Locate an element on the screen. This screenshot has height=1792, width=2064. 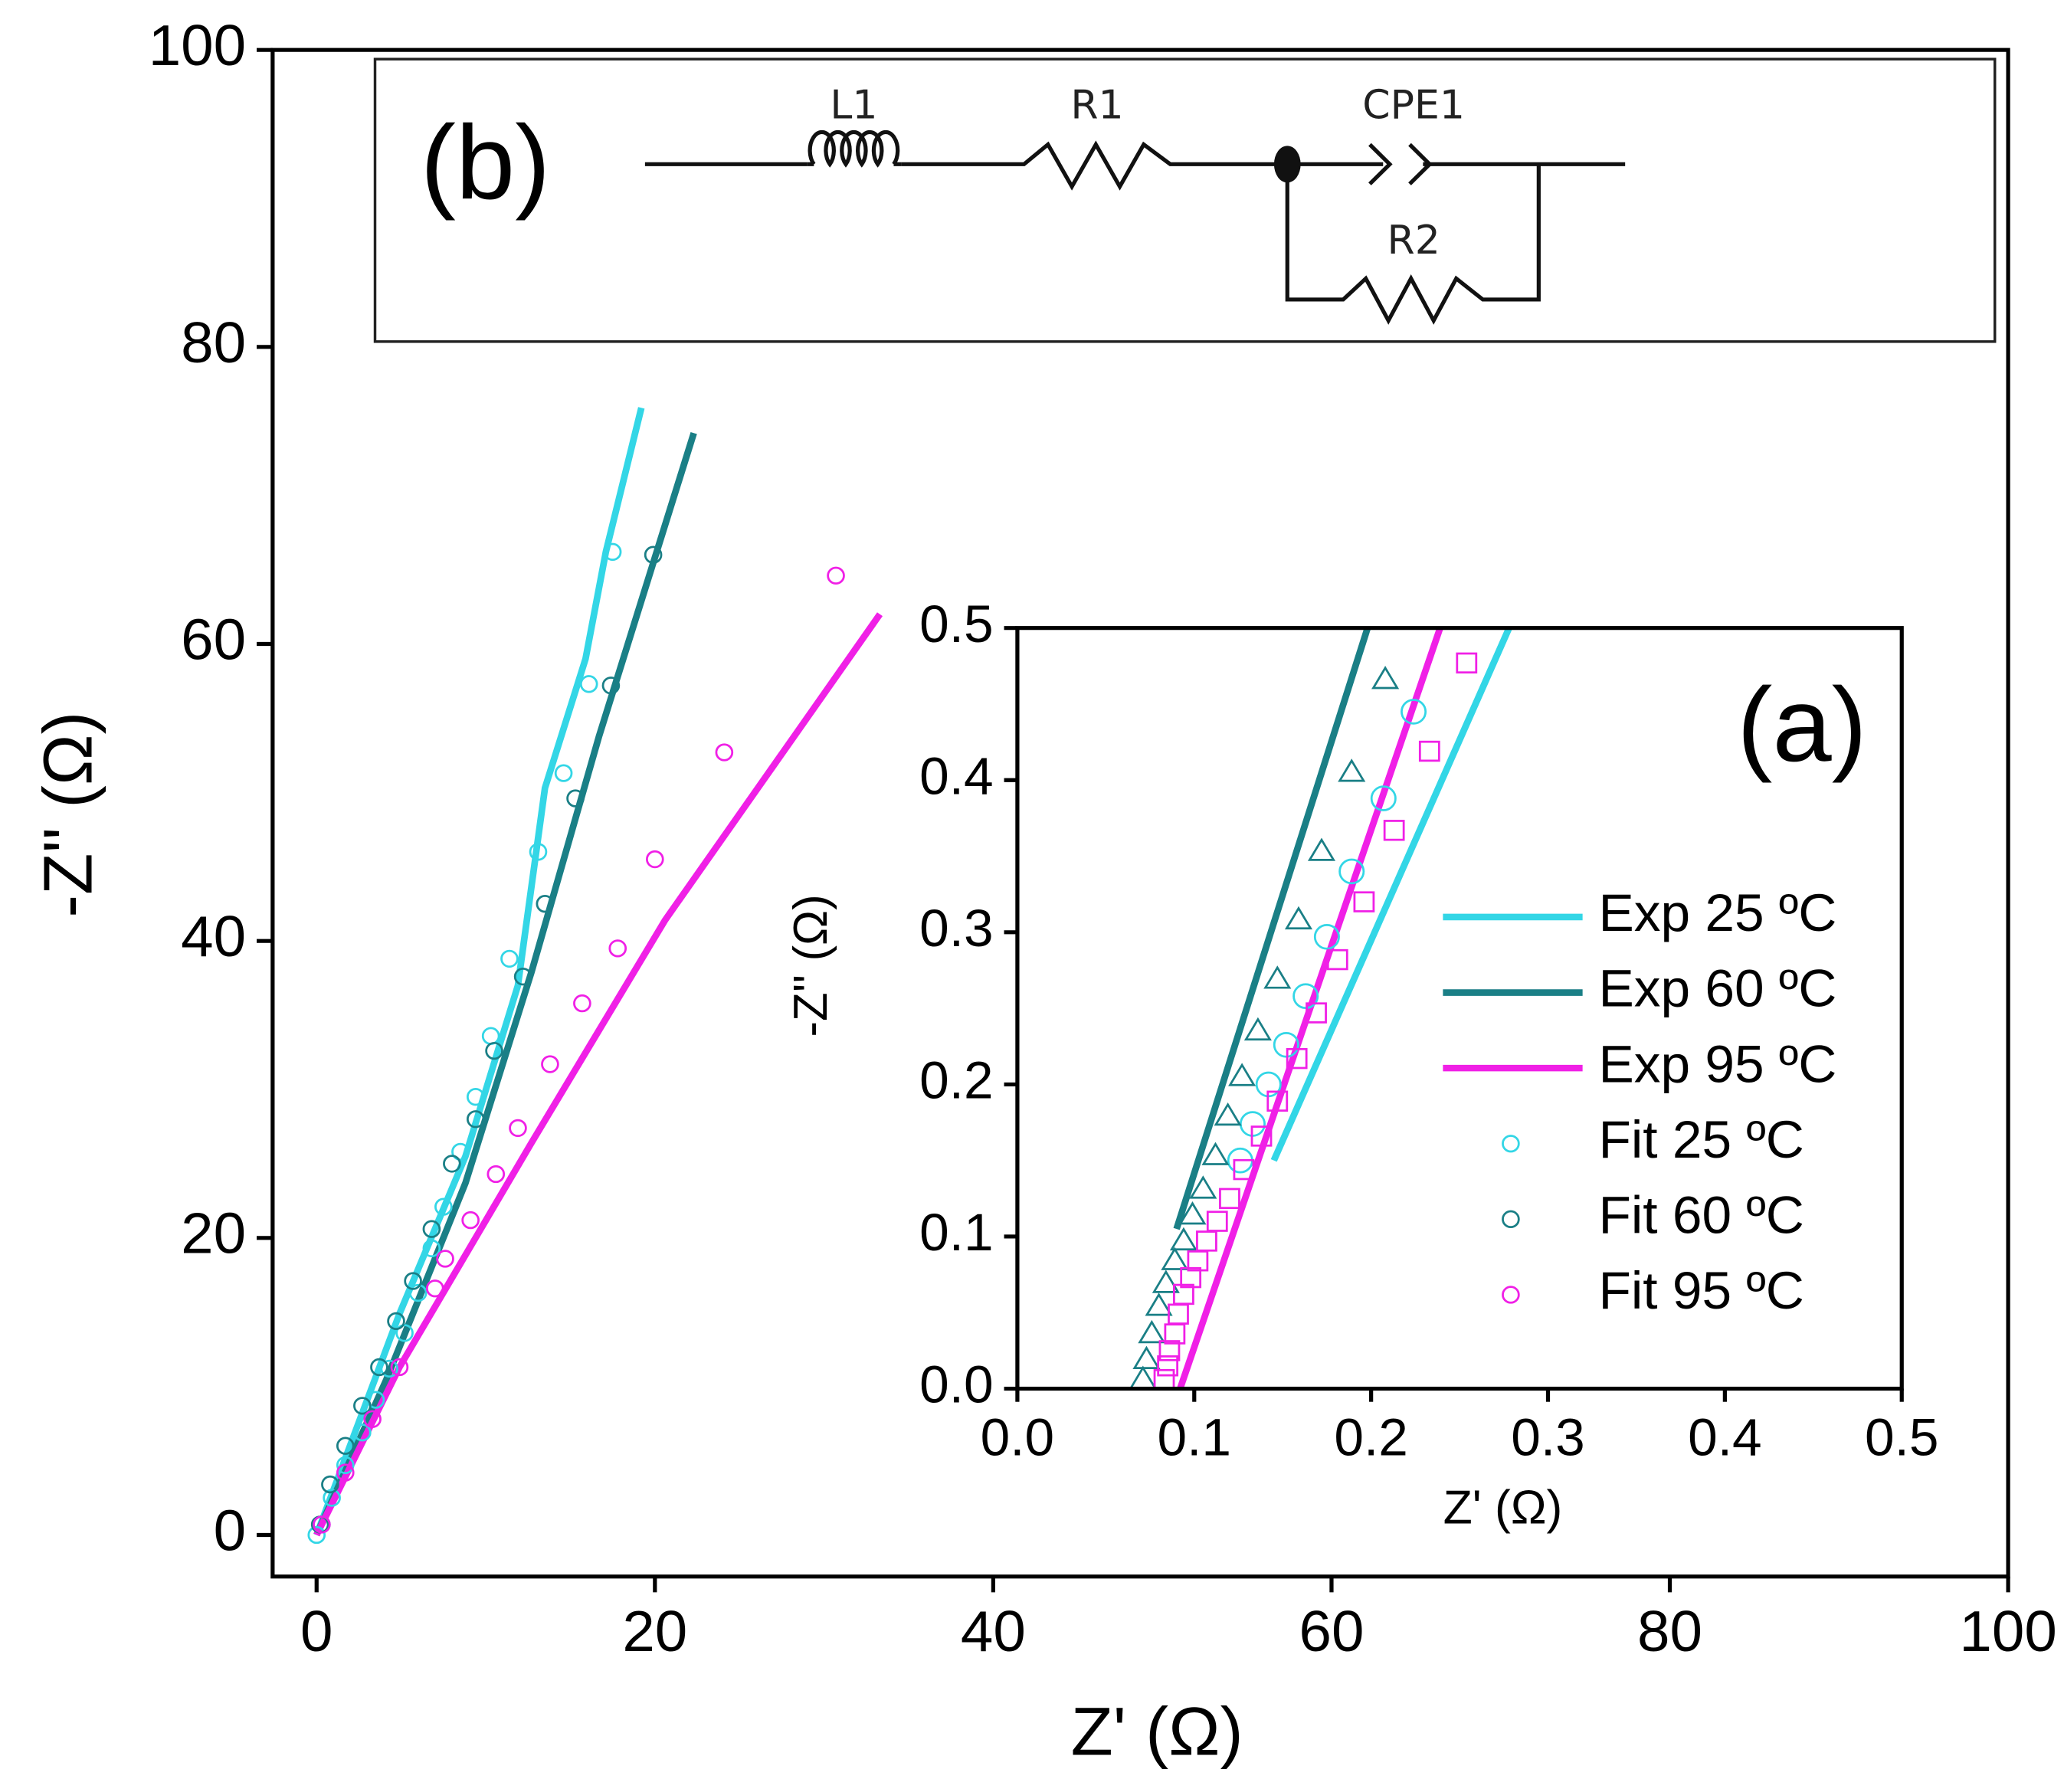
x-tick-label: 40 is located at coordinates (994, 1631).